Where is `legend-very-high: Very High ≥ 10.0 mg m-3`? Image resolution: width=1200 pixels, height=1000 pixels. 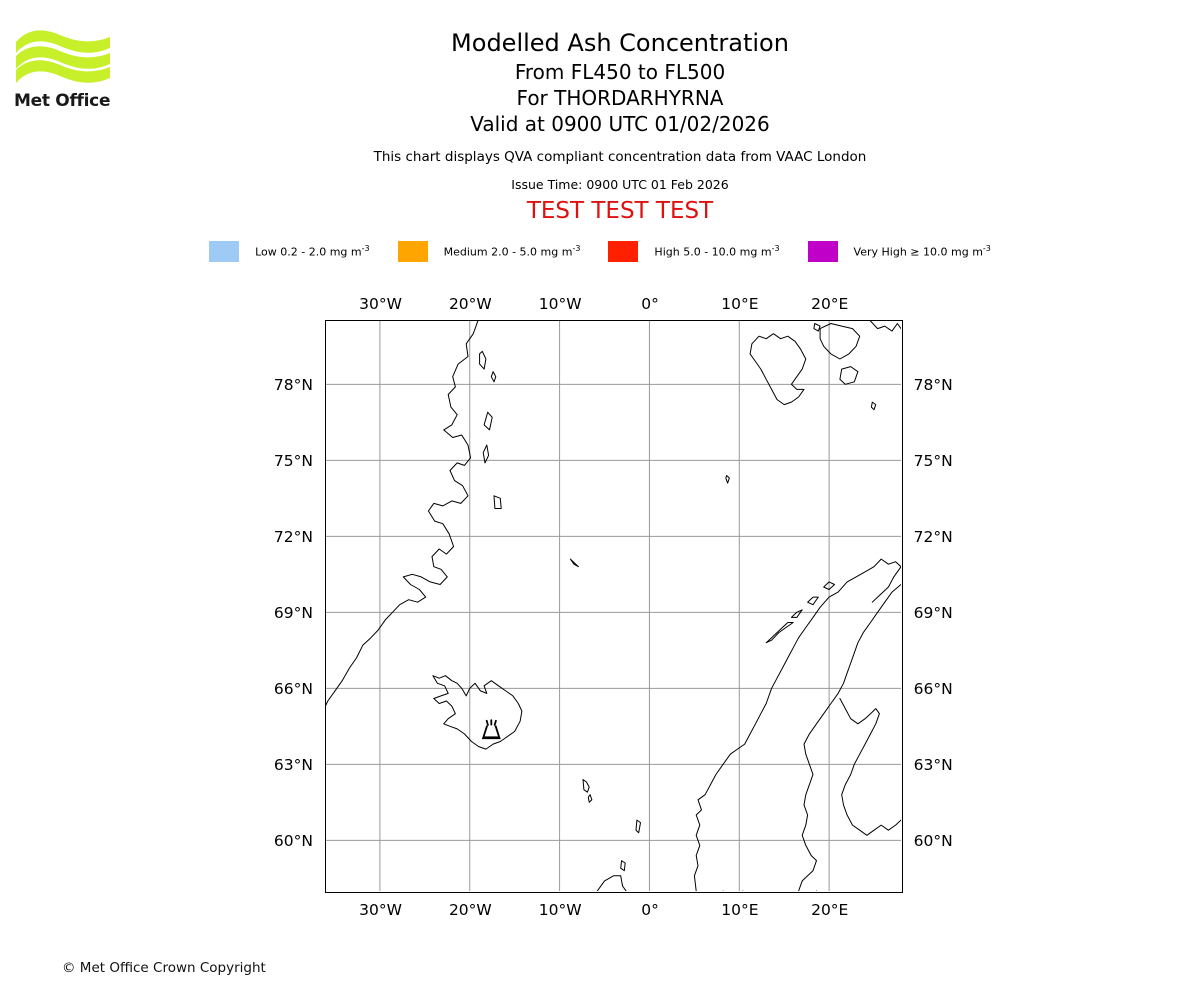
legend-very-high: Very High ≥ 10.0 mg m-3 is located at coordinates (899, 251).